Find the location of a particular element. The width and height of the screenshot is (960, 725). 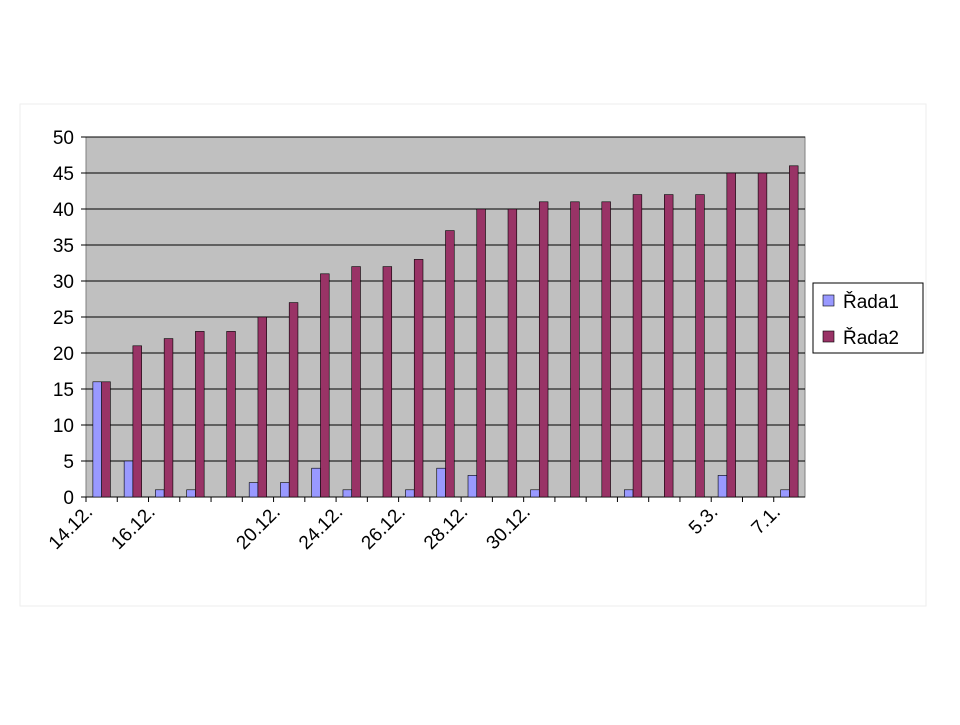

y-tick-label: 50 is located at coordinates (63, 138).